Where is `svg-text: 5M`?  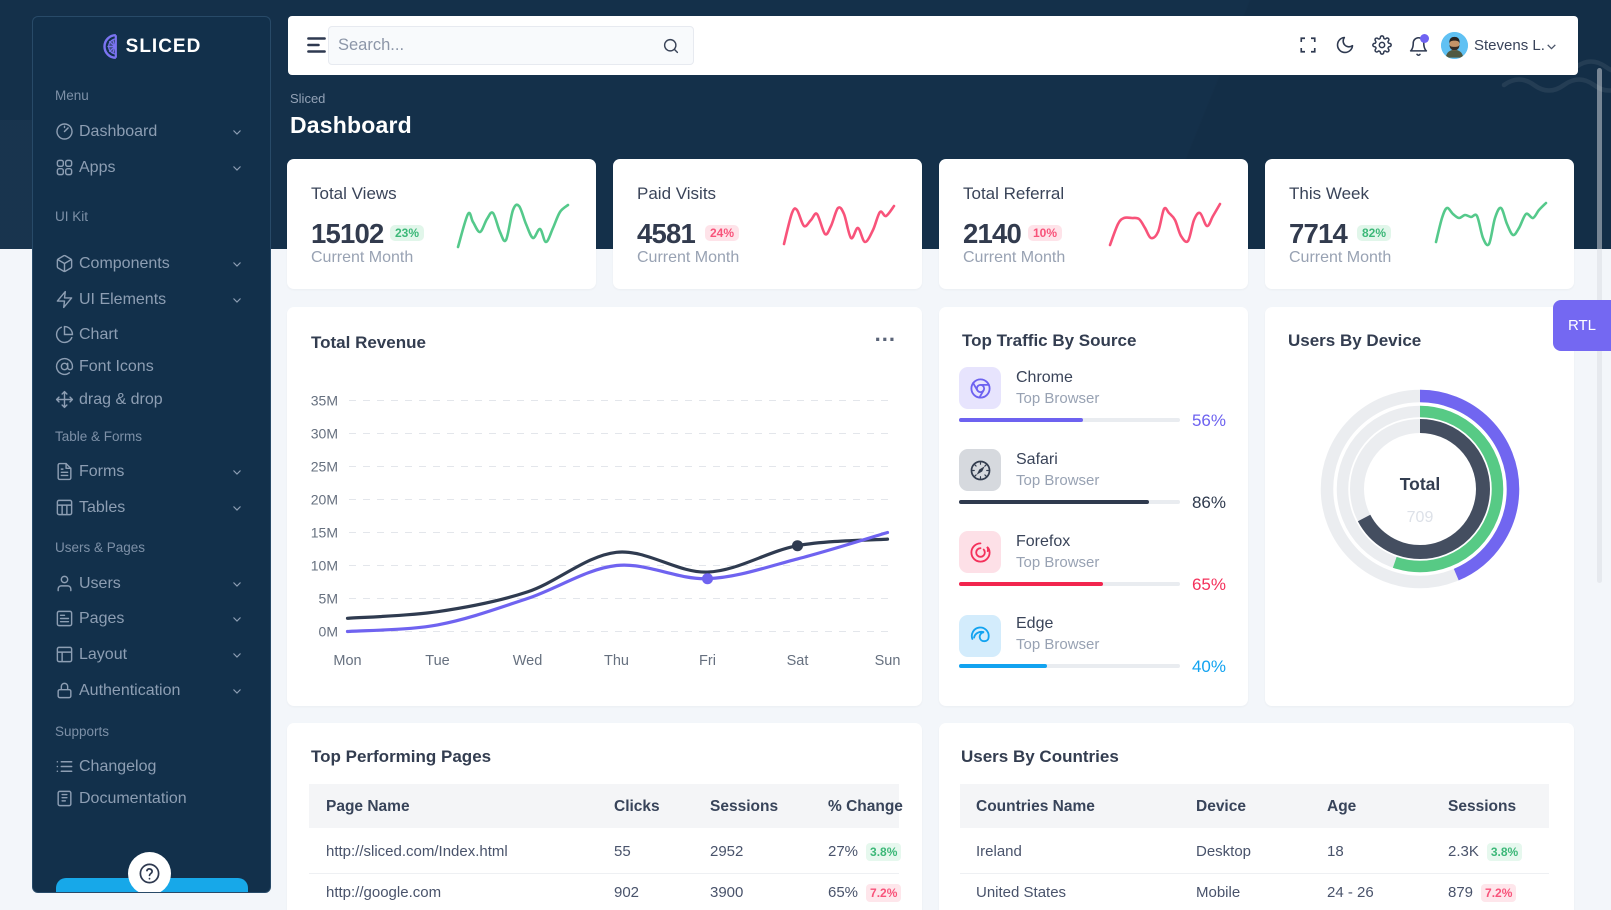 svg-text: 5M is located at coordinates (328, 599).